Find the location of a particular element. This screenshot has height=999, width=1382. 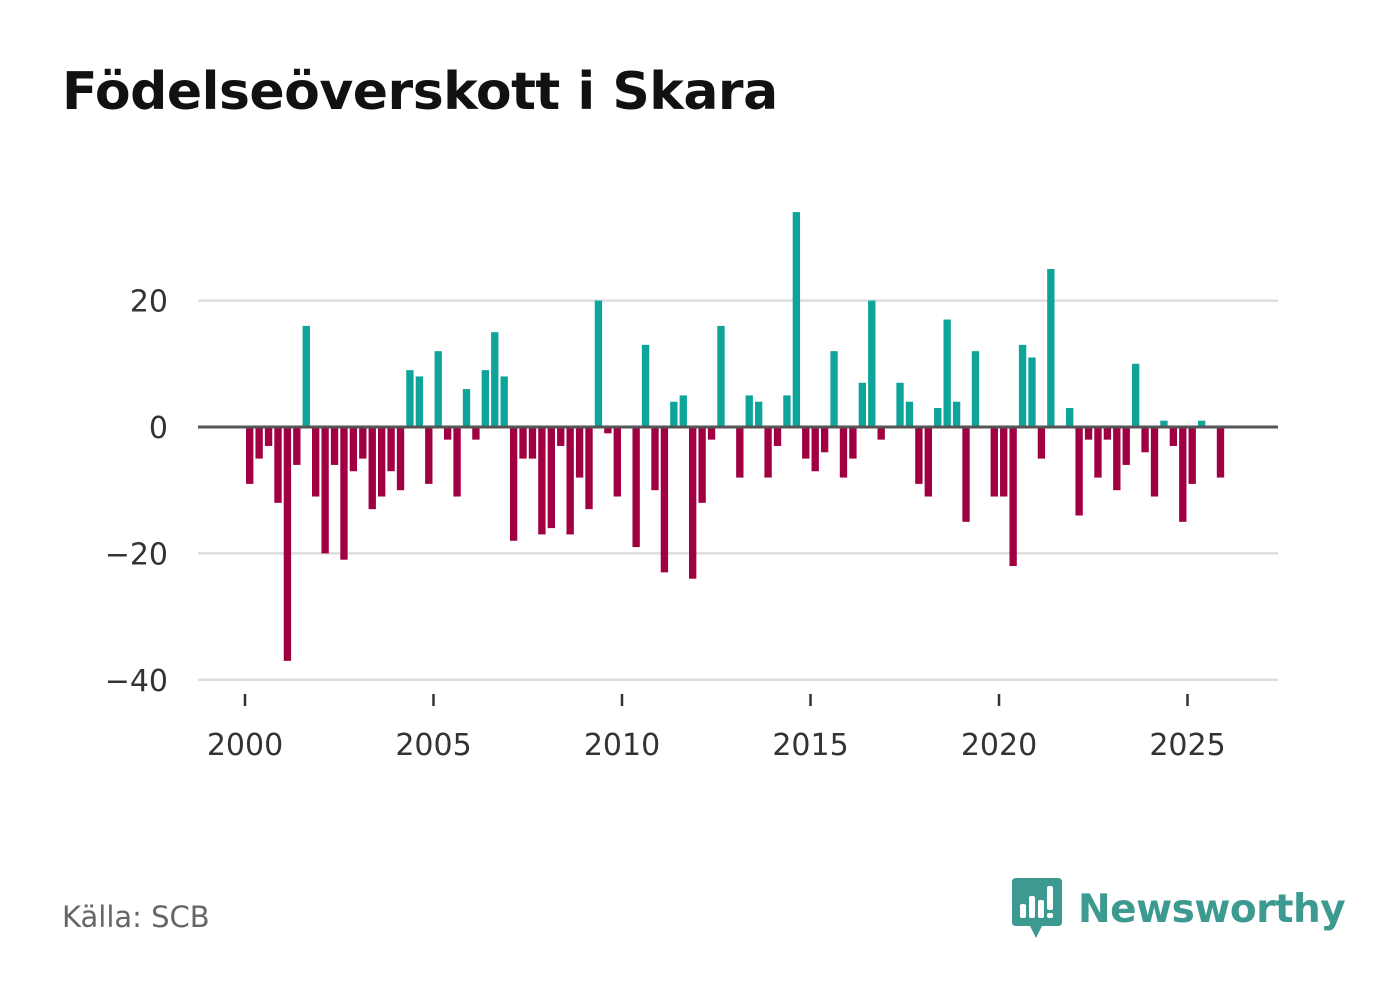

y-tick-label: −40 is located at coordinates (136, 681).